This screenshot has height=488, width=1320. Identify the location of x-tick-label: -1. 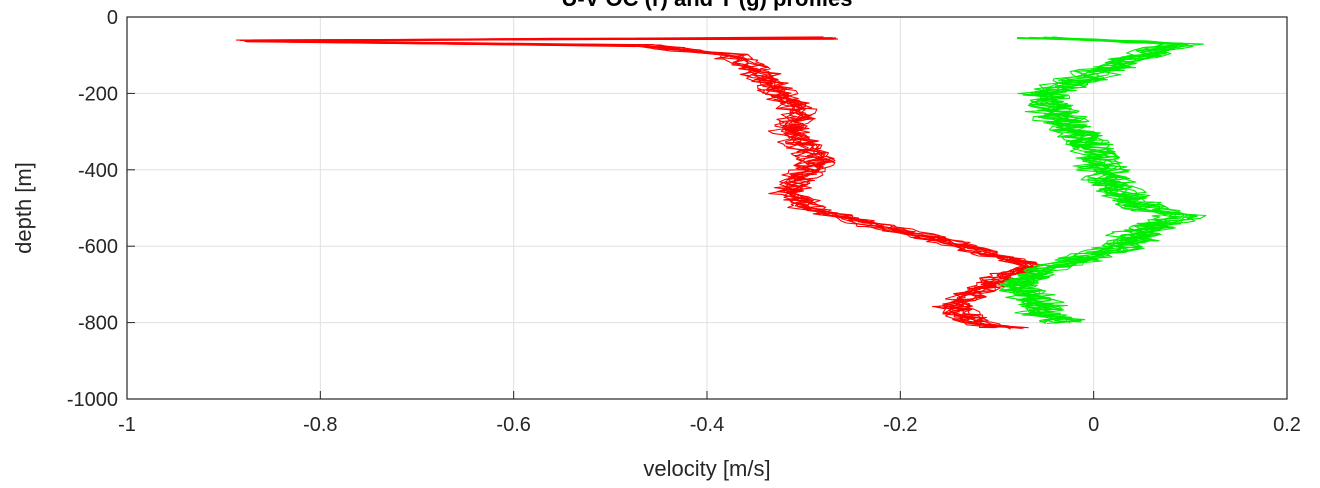
(127, 425).